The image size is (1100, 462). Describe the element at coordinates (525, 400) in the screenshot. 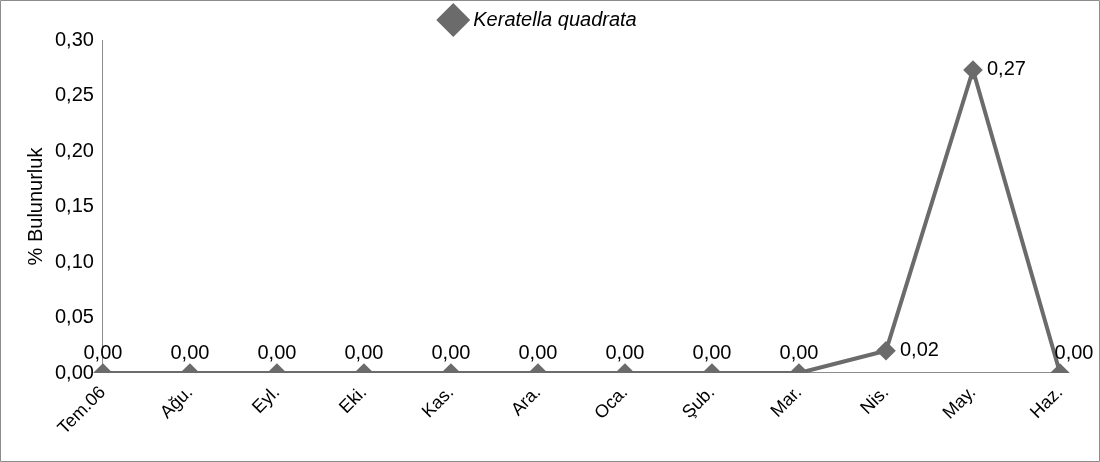

I see `x-tick-label: Ara.` at that location.